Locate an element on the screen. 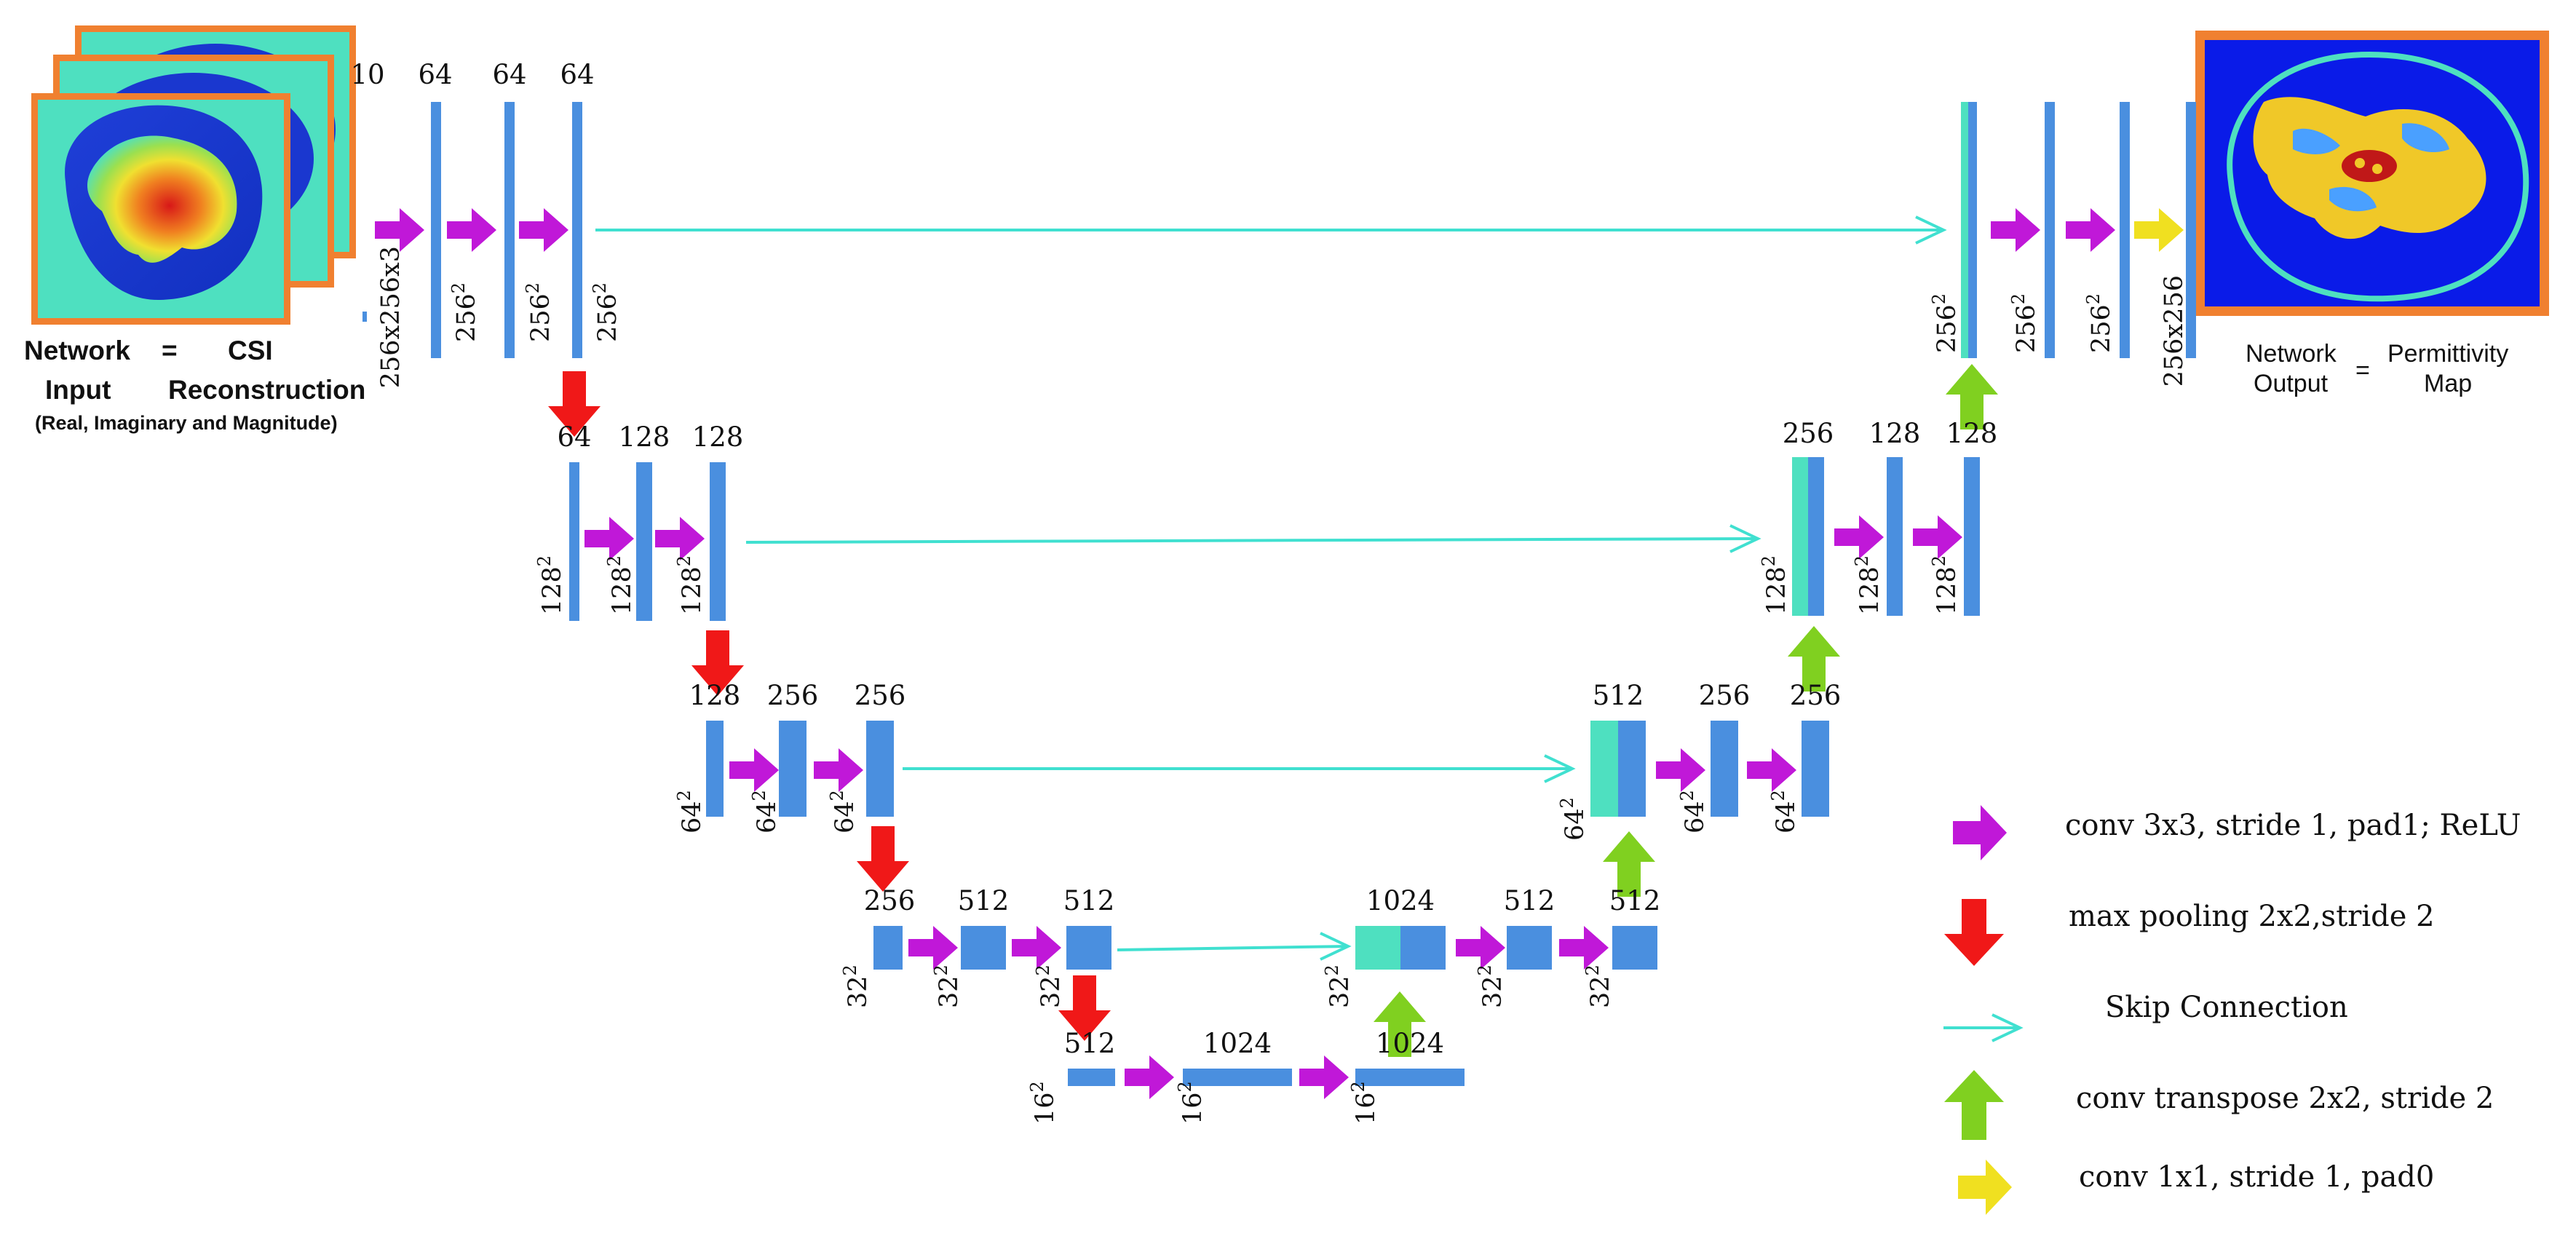 Image resolution: width=2576 pixels, height=1244 pixels. feature-map-dec1-c is located at coordinates (2125, 230).